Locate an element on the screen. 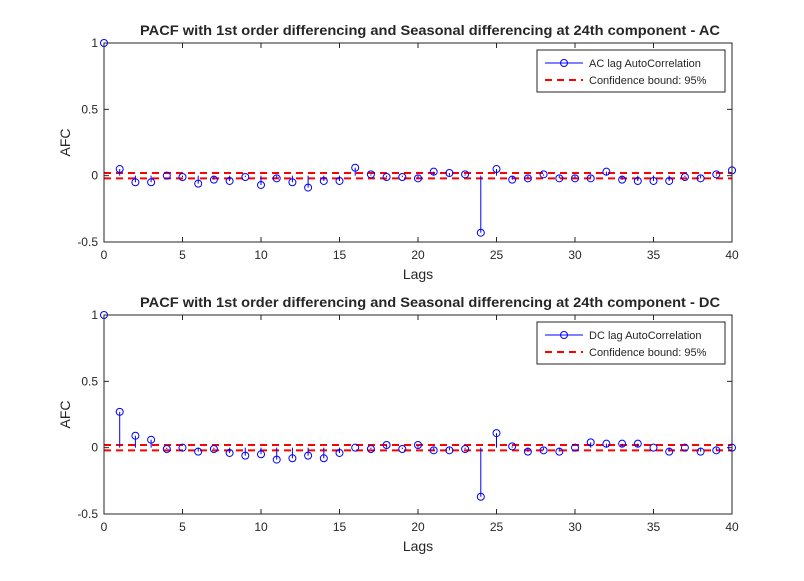 This screenshot has height=581, width=804. legend-label-series: AC lag AutoCorrelation is located at coordinates (645, 64).